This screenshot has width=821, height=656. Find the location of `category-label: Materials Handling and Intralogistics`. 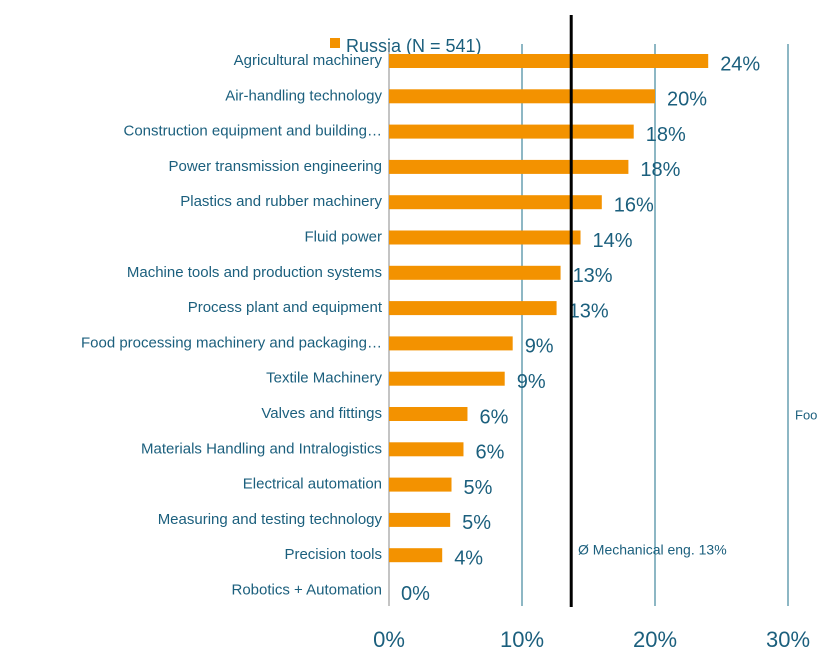

category-label: Materials Handling and Intralogistics is located at coordinates (261, 448).